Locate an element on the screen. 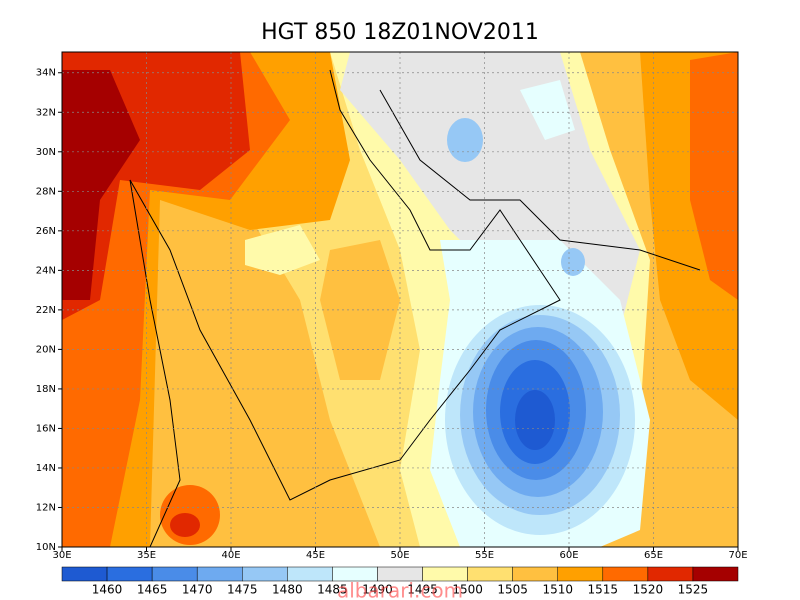 The height and width of the screenshot is (600, 800). y-tick-label: 28N is located at coordinates (46, 191).